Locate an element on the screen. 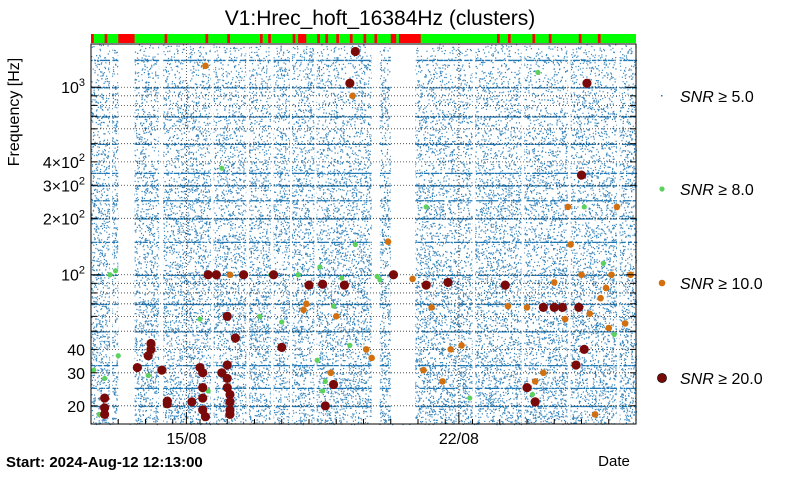 The image size is (805, 477). legend: SNR ≥ 5.0 SNR ≥ 8.0 SNR ≥ 10.0 SNR ≥ 20.0 is located at coordinates (710, 238).